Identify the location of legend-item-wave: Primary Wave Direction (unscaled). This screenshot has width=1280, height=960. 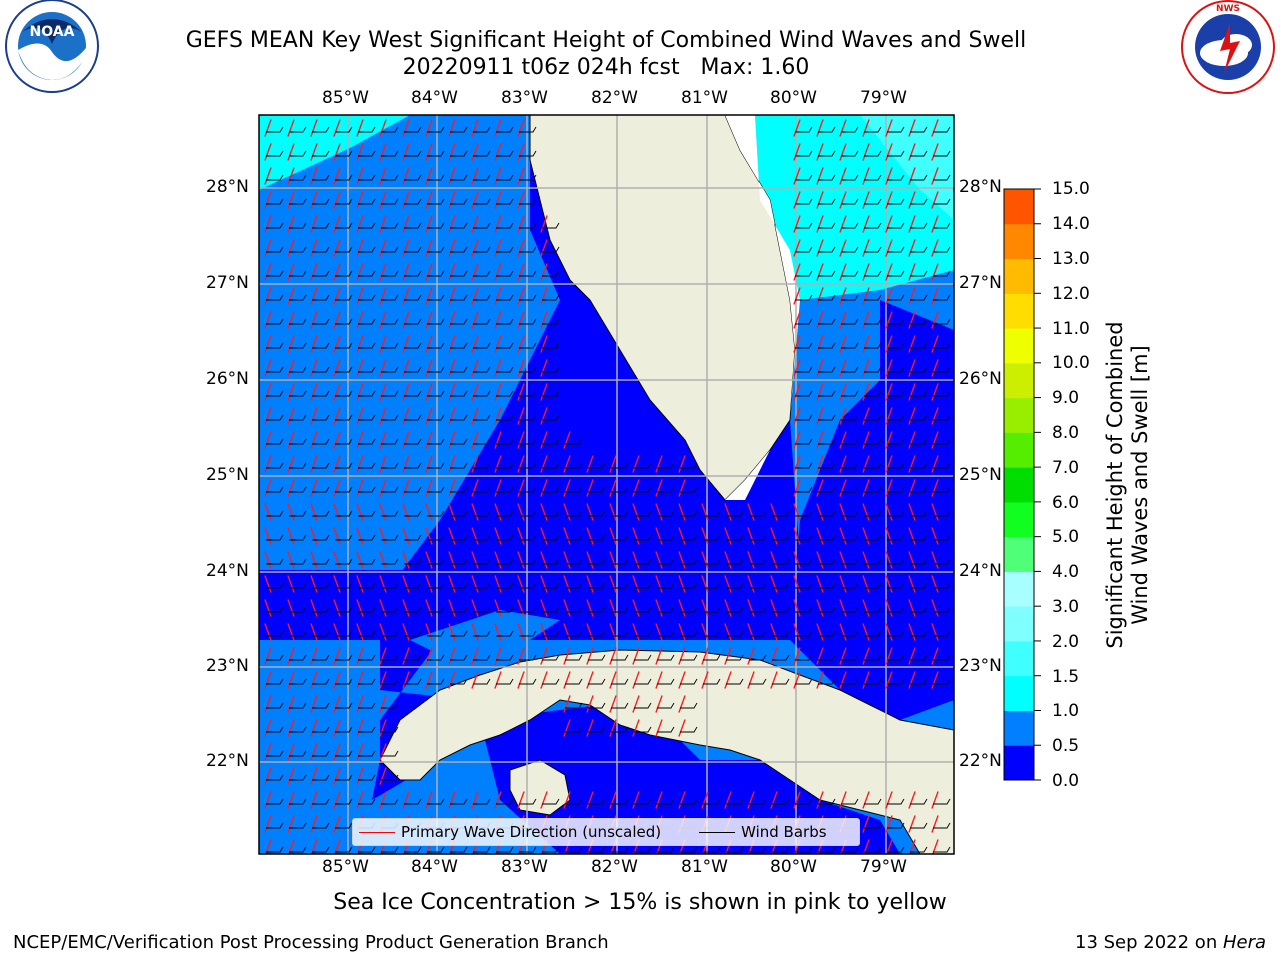
(510, 832).